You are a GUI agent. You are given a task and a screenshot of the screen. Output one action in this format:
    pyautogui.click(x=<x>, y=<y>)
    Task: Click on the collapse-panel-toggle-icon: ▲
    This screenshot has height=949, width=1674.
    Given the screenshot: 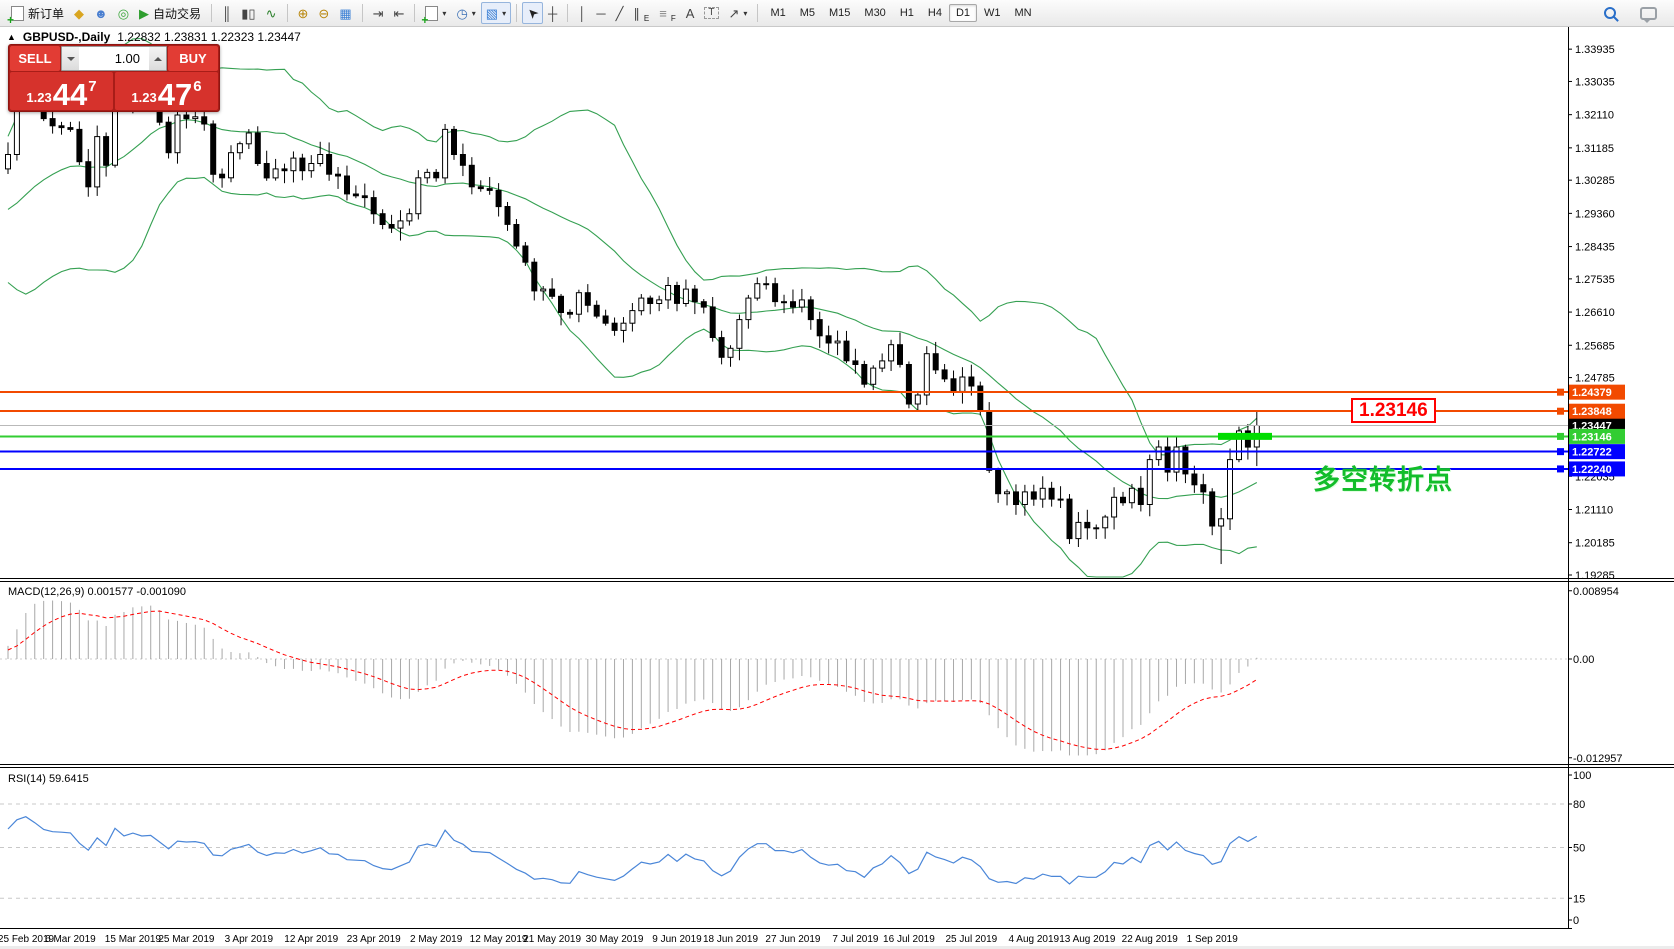 What is the action you would take?
    pyautogui.click(x=11, y=37)
    